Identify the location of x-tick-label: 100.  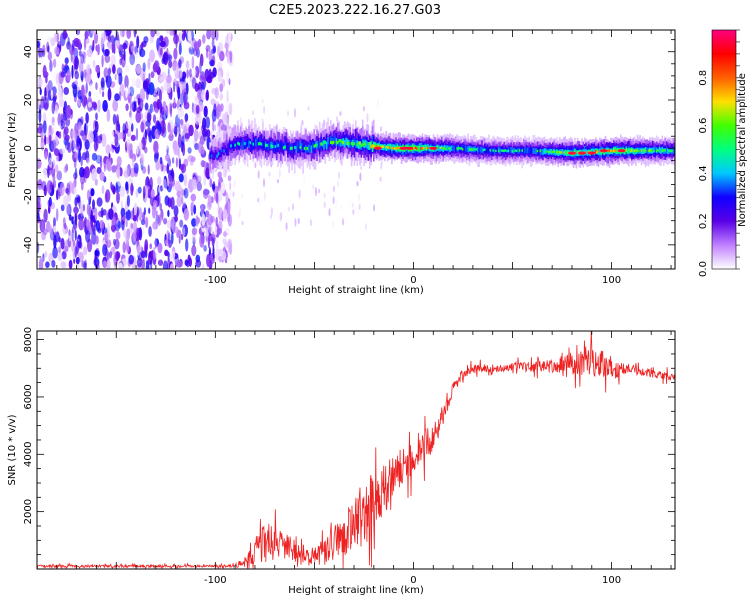
(611, 580).